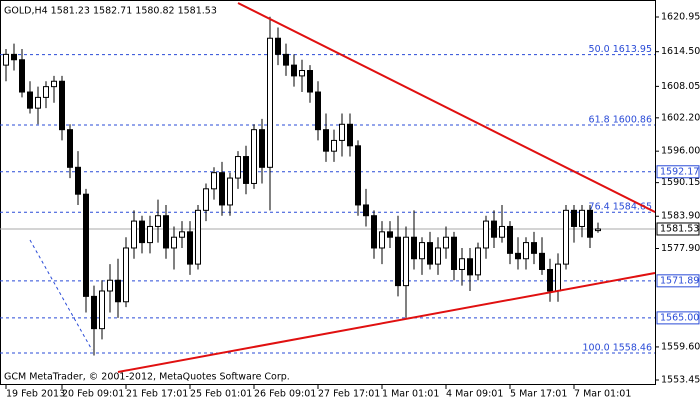 The height and width of the screenshot is (406, 700). What do you see at coordinates (680, 248) in the screenshot?
I see `y-tick-label: 1577.90` at bounding box center [680, 248].